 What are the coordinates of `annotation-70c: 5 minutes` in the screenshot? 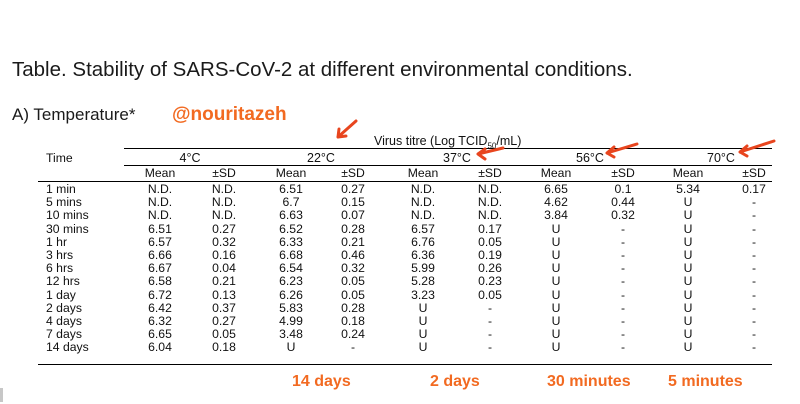 It's located at (705, 381).